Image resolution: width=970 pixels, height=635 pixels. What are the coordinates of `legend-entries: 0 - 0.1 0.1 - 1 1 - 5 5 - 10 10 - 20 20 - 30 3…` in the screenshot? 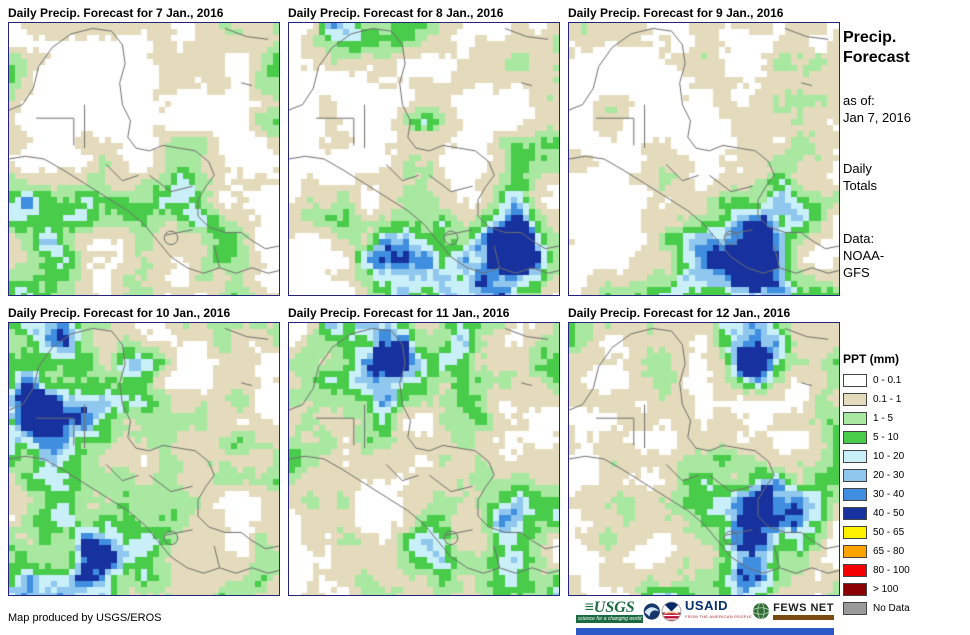 It's located at (876, 494).